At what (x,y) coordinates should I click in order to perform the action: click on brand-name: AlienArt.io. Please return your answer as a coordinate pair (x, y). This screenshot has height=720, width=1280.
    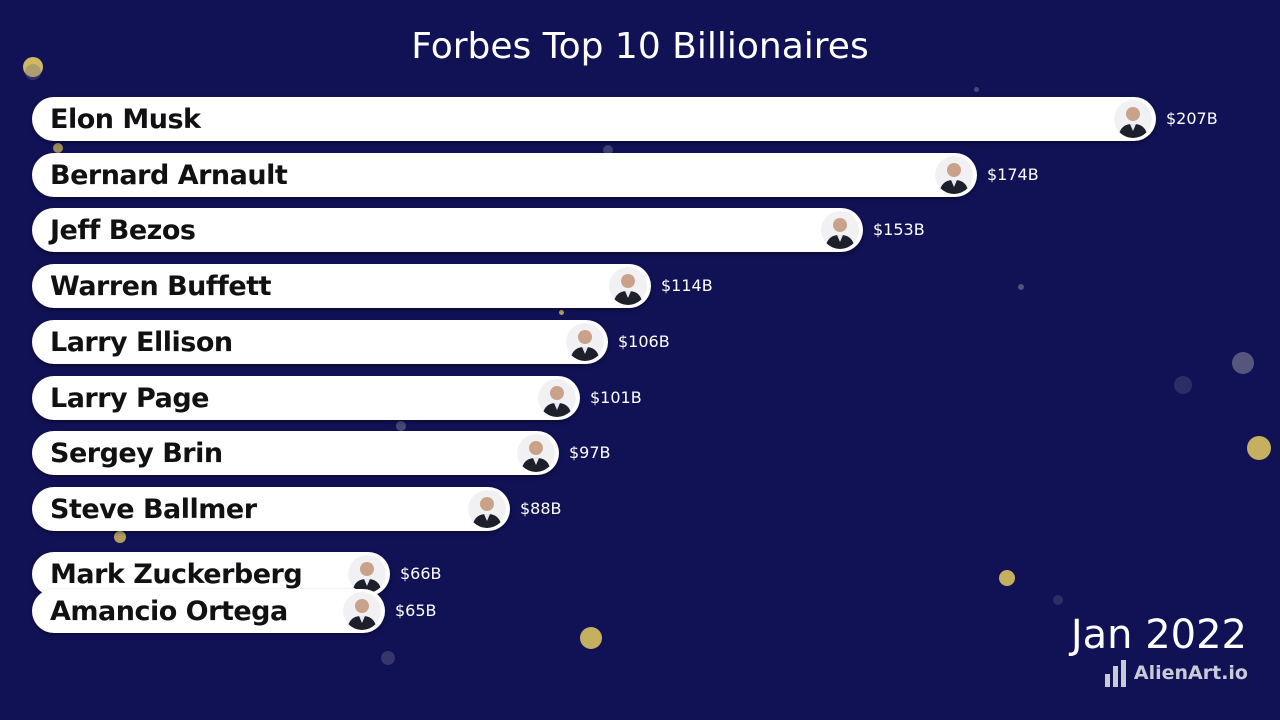
    Looking at the image, I should click on (1190, 673).